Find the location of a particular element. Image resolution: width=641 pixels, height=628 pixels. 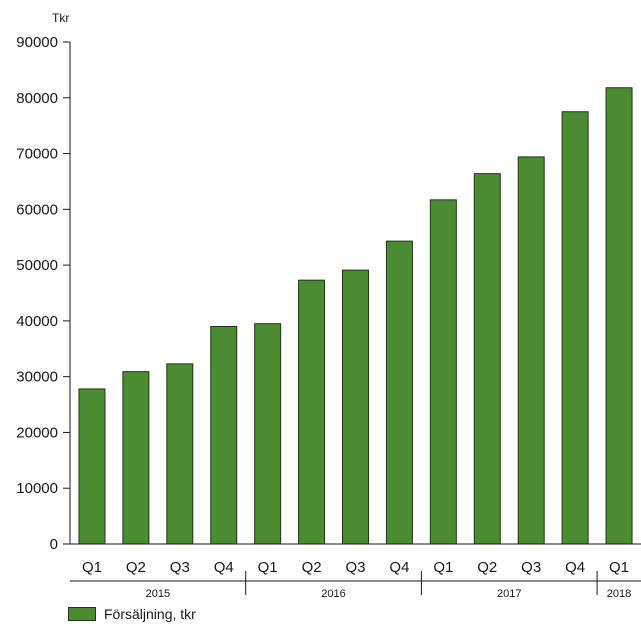

y-axis-unit-label: Tkr is located at coordinates (60, 18).